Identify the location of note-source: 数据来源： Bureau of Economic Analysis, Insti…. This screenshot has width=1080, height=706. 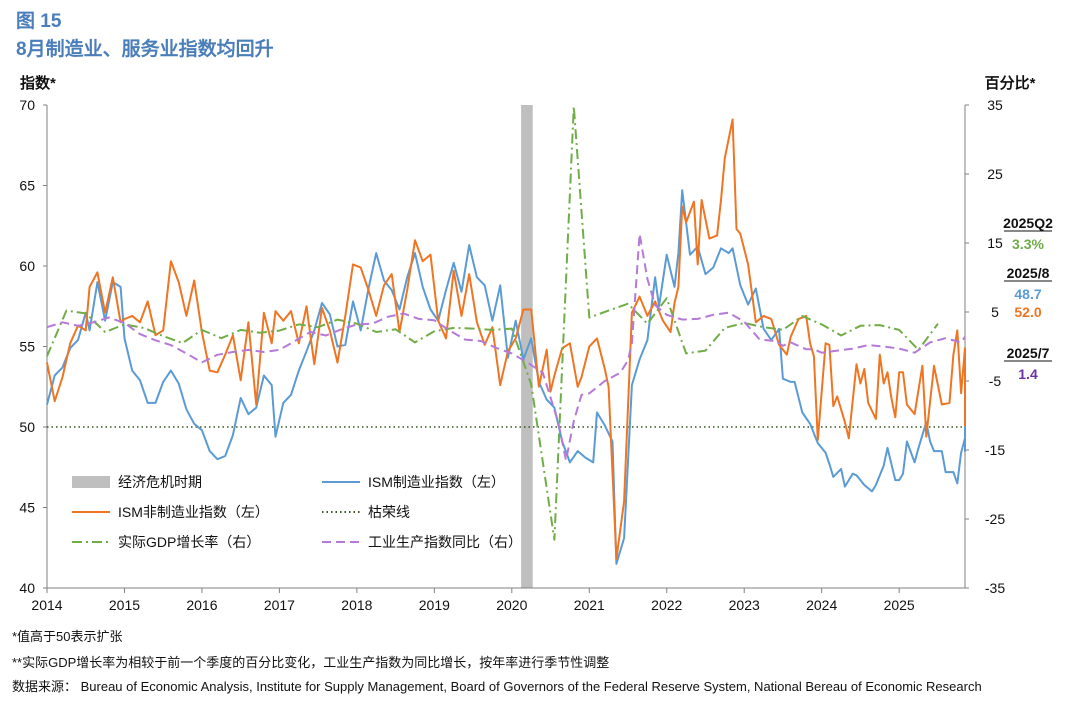
(497, 686).